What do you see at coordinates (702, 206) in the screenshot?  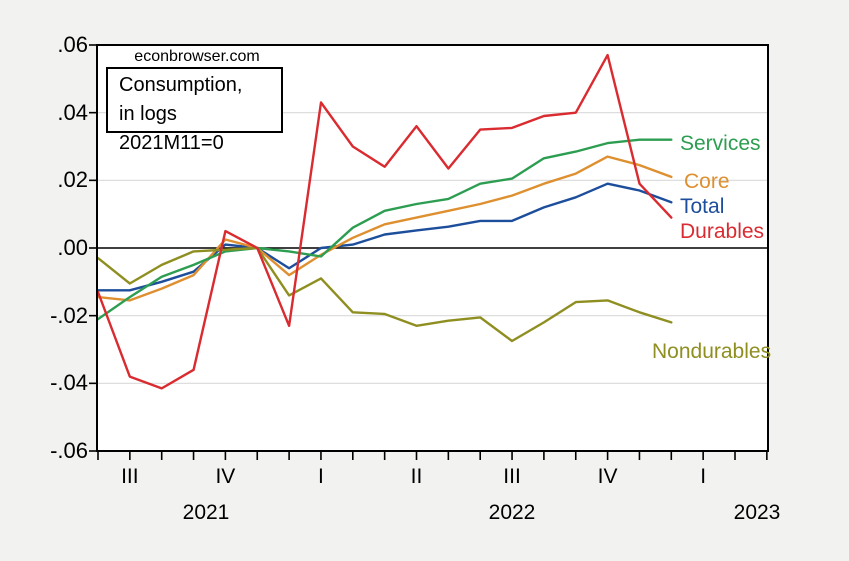 I see `series-label-total: Total` at bounding box center [702, 206].